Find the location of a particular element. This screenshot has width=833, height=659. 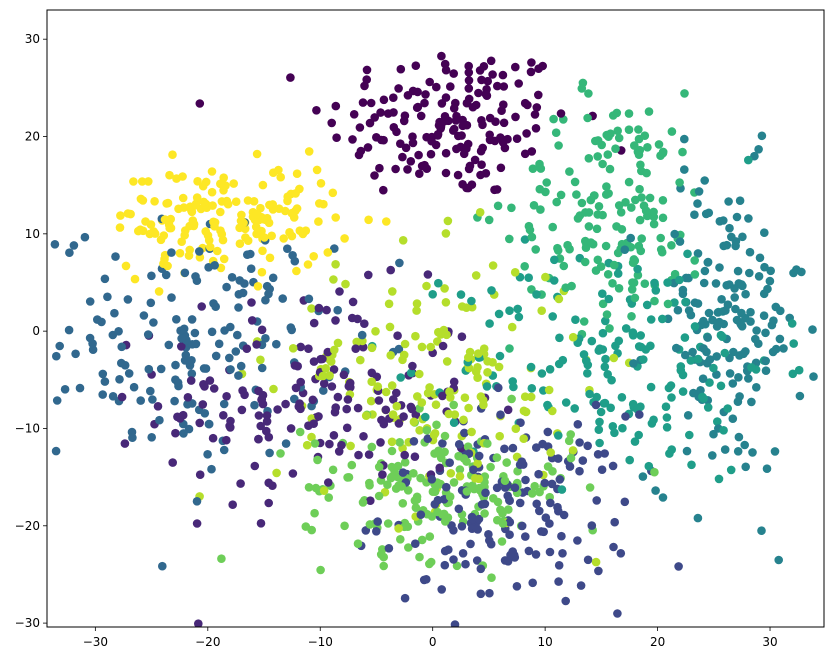

y-tick-label: 20 is located at coordinates (32, 137).